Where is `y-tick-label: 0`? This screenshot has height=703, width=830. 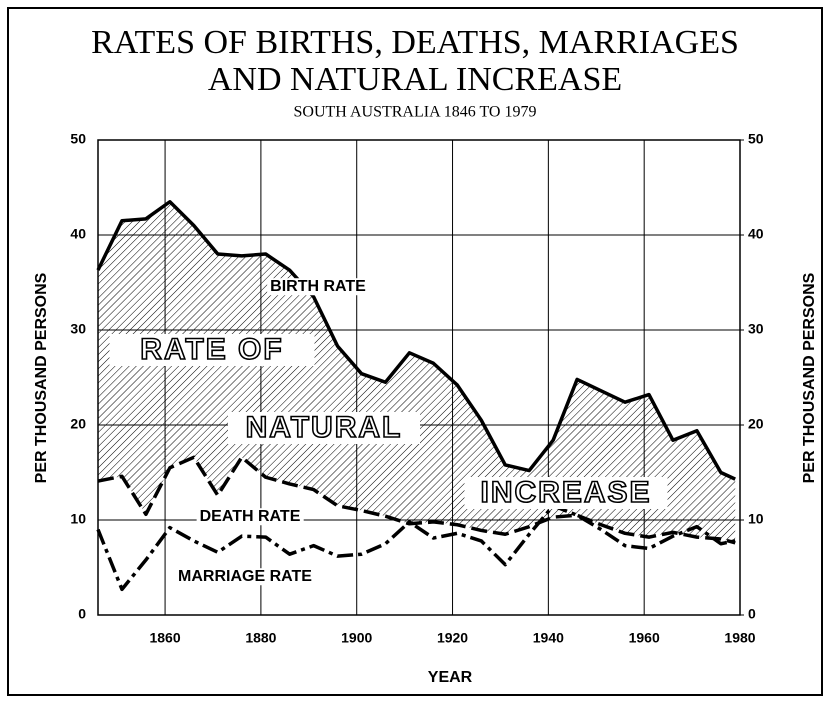 y-tick-label: 0 is located at coordinates (82, 614).